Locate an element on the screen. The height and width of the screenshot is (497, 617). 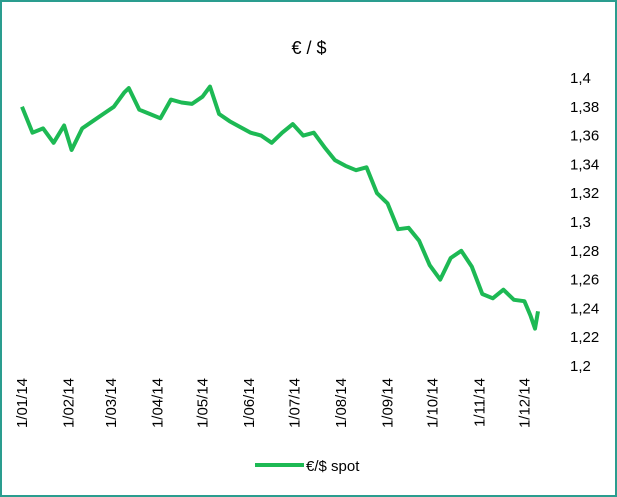
x-tick-label: 1/07/14 is located at coordinates (294, 403).